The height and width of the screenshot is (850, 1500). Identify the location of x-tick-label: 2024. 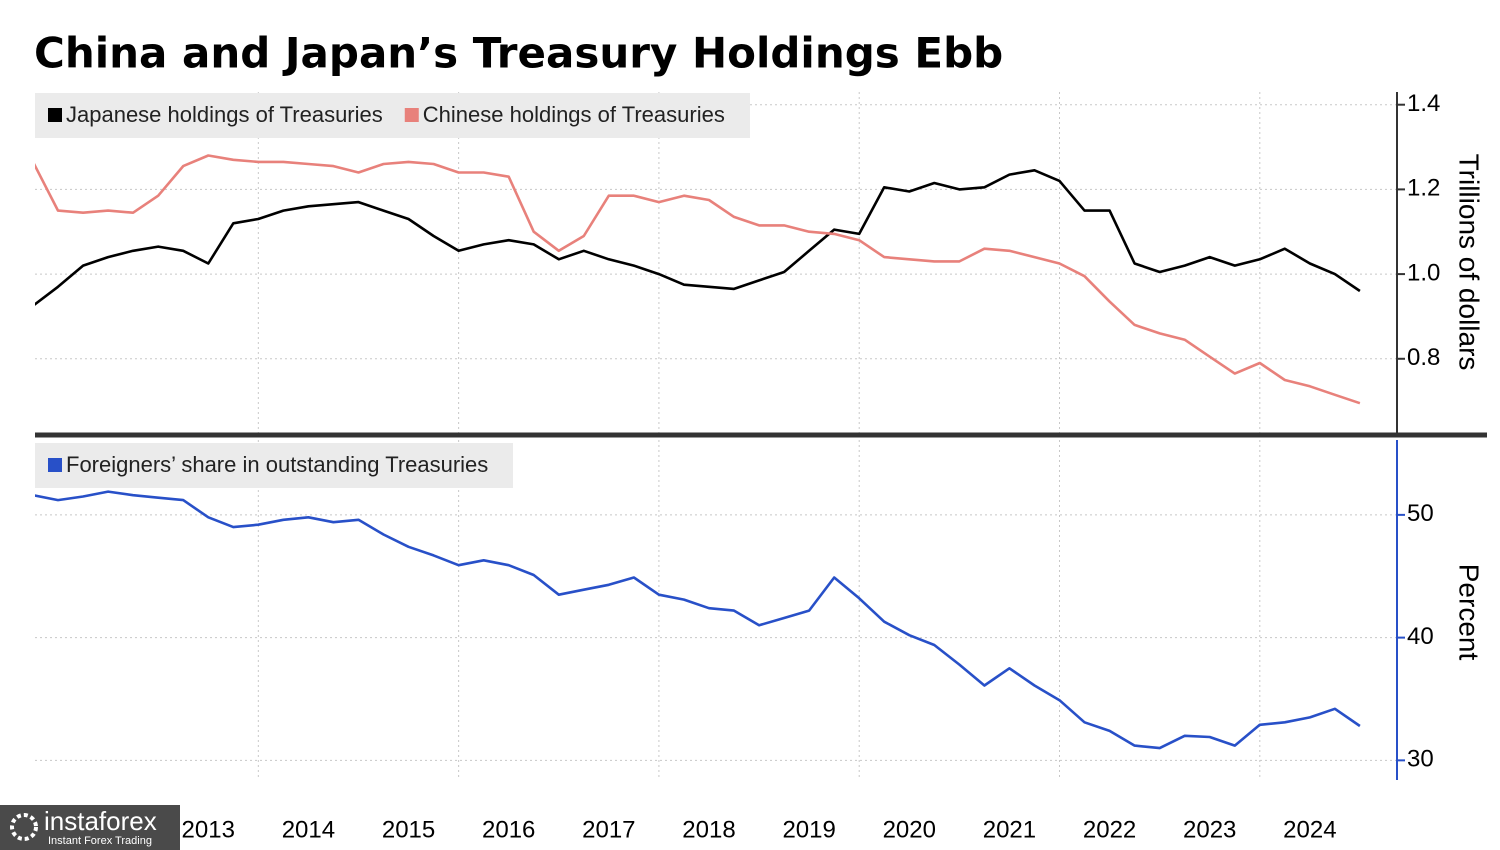
(1309, 829).